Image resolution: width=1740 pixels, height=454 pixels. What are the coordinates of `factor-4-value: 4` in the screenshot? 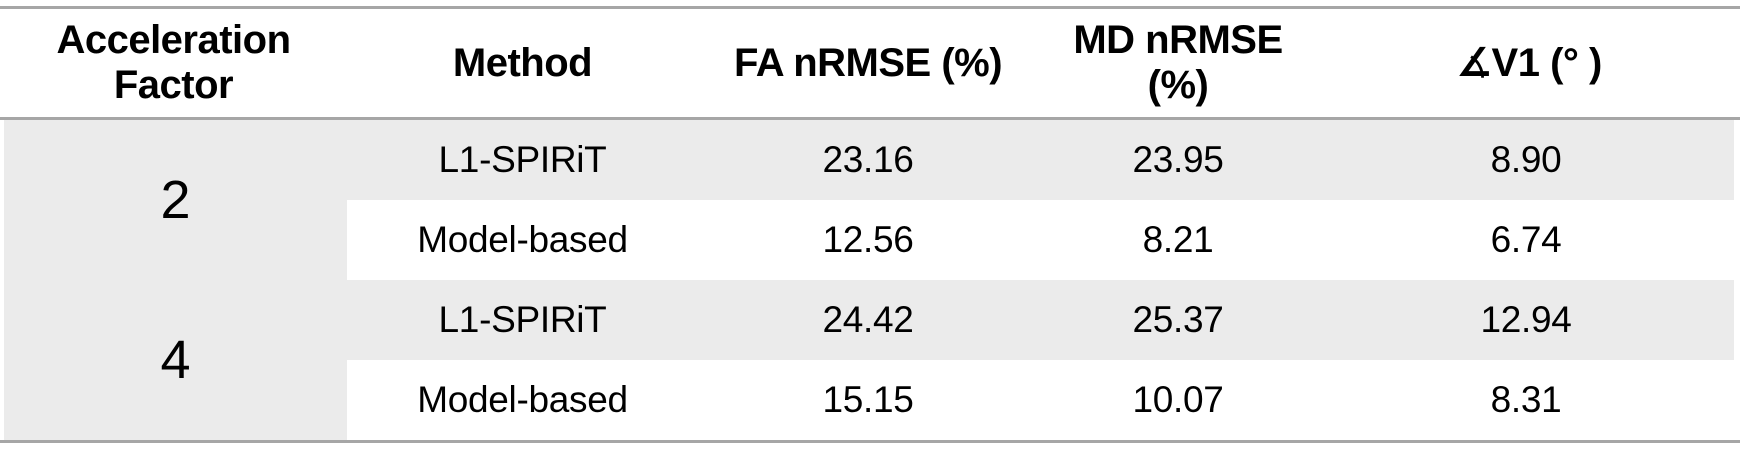 It's located at (175, 360).